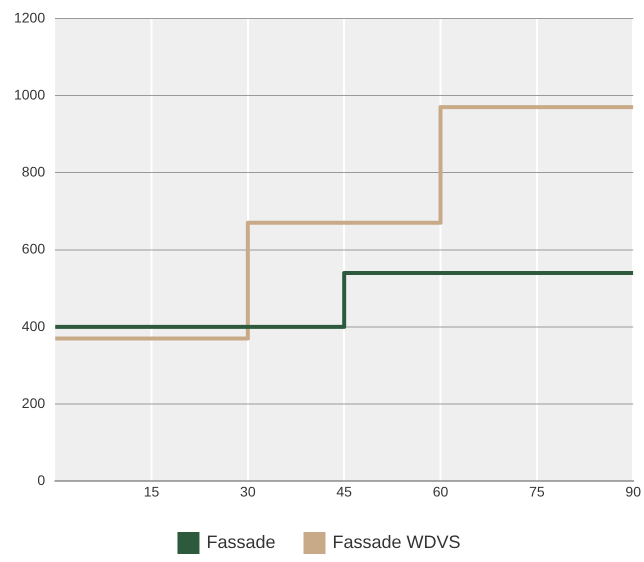 The image size is (644, 562). I want to click on legend-label: Fassade WDVS, so click(396, 542).